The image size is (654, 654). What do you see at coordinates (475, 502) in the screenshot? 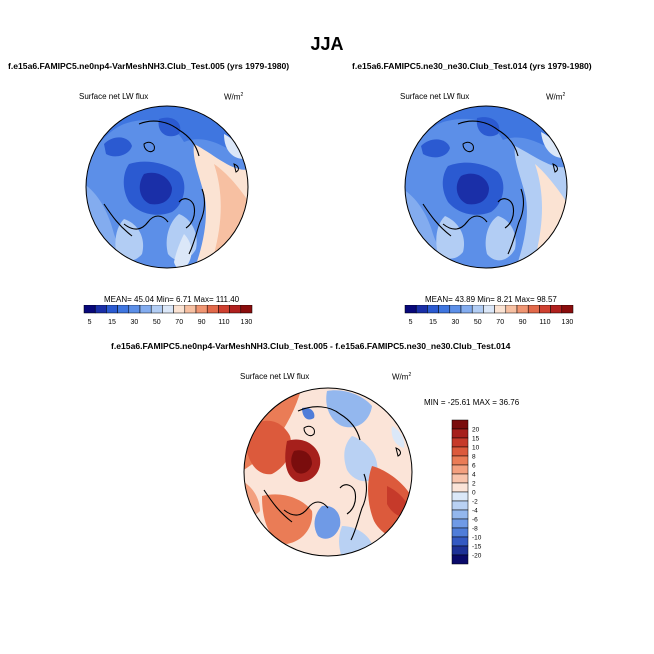
I see `diff-colorbar-tick-label: -2` at bounding box center [475, 502].